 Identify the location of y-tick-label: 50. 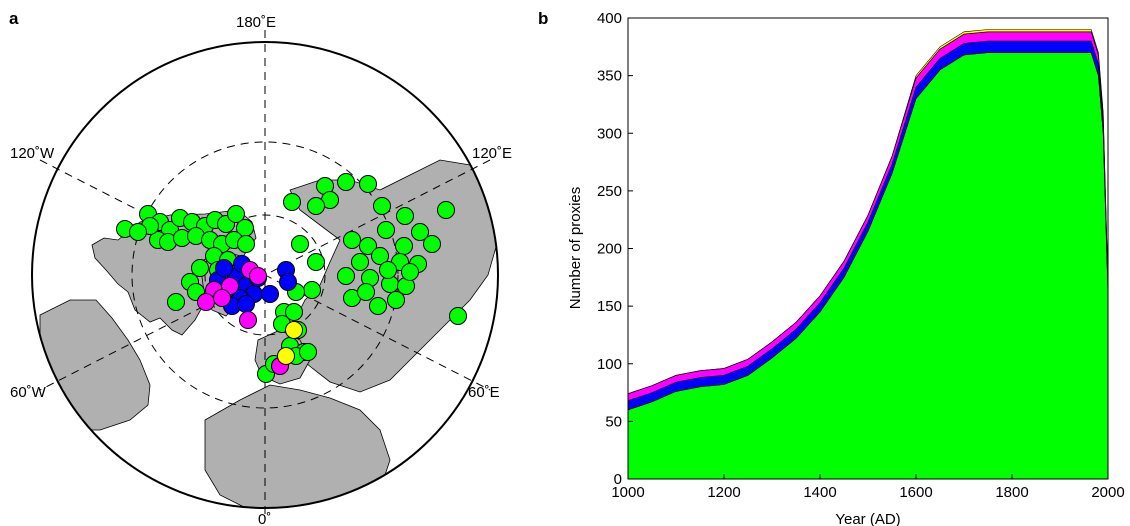
(613, 421).